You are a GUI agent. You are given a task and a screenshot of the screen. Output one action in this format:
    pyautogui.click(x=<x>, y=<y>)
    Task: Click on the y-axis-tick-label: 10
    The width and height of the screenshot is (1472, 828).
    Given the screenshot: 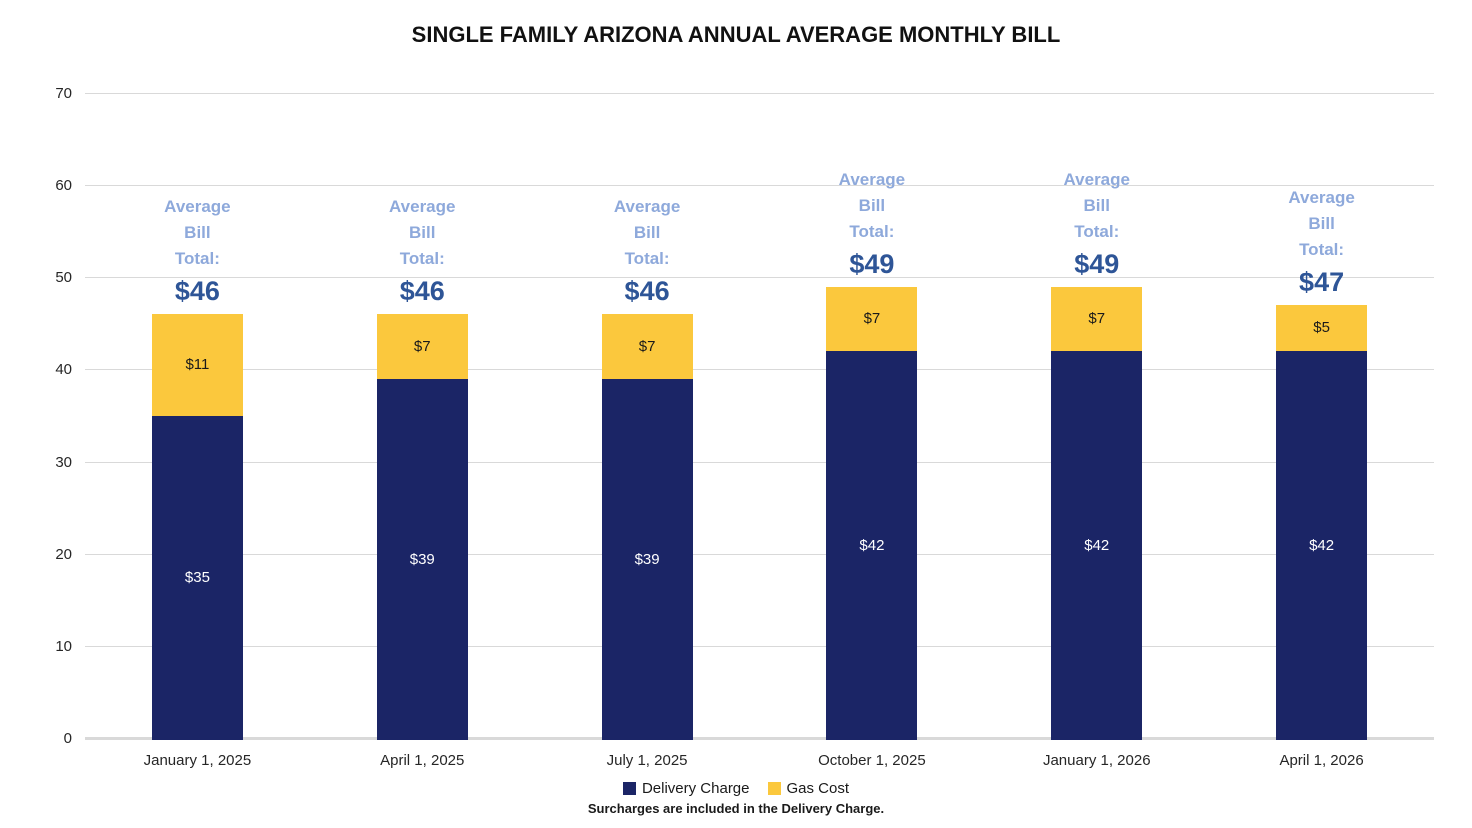 What is the action you would take?
    pyautogui.click(x=63, y=646)
    